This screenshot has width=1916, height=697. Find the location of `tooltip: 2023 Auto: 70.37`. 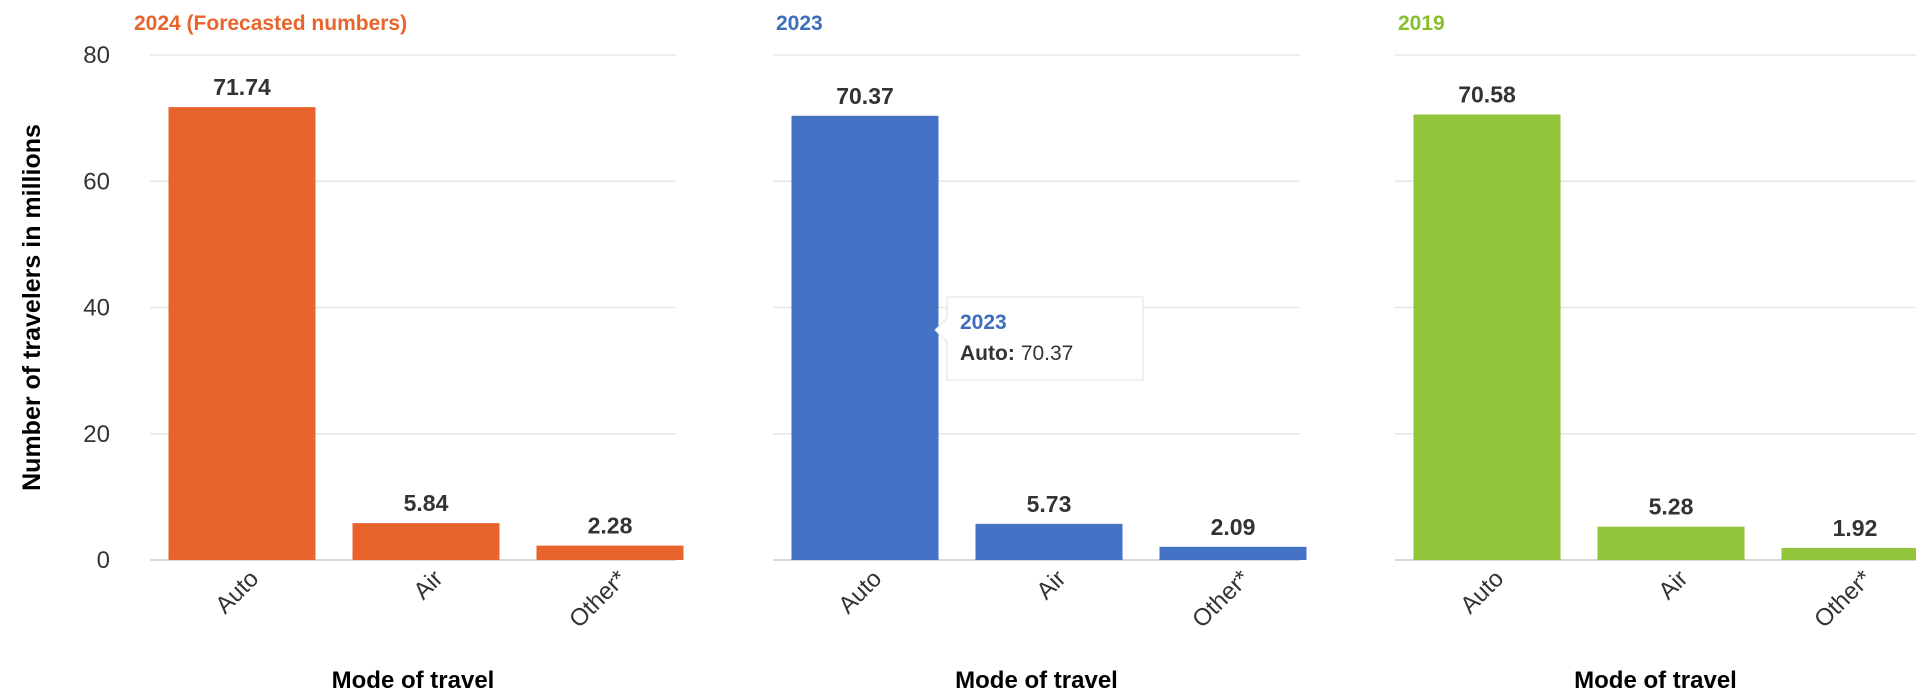

tooltip: 2023 Auto: 70.37 is located at coordinates (1039, 338).